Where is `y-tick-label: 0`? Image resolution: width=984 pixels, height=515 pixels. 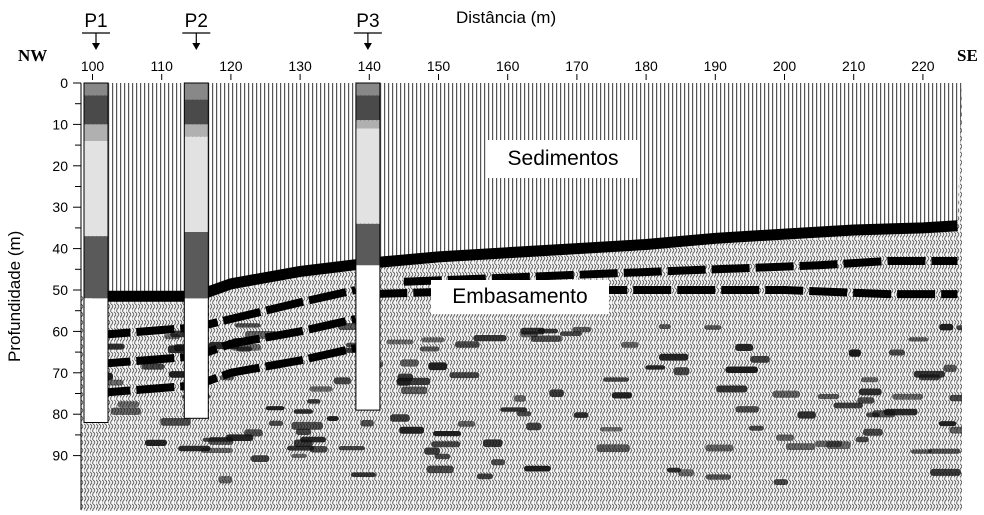 y-tick-label: 0 is located at coordinates (64, 83).